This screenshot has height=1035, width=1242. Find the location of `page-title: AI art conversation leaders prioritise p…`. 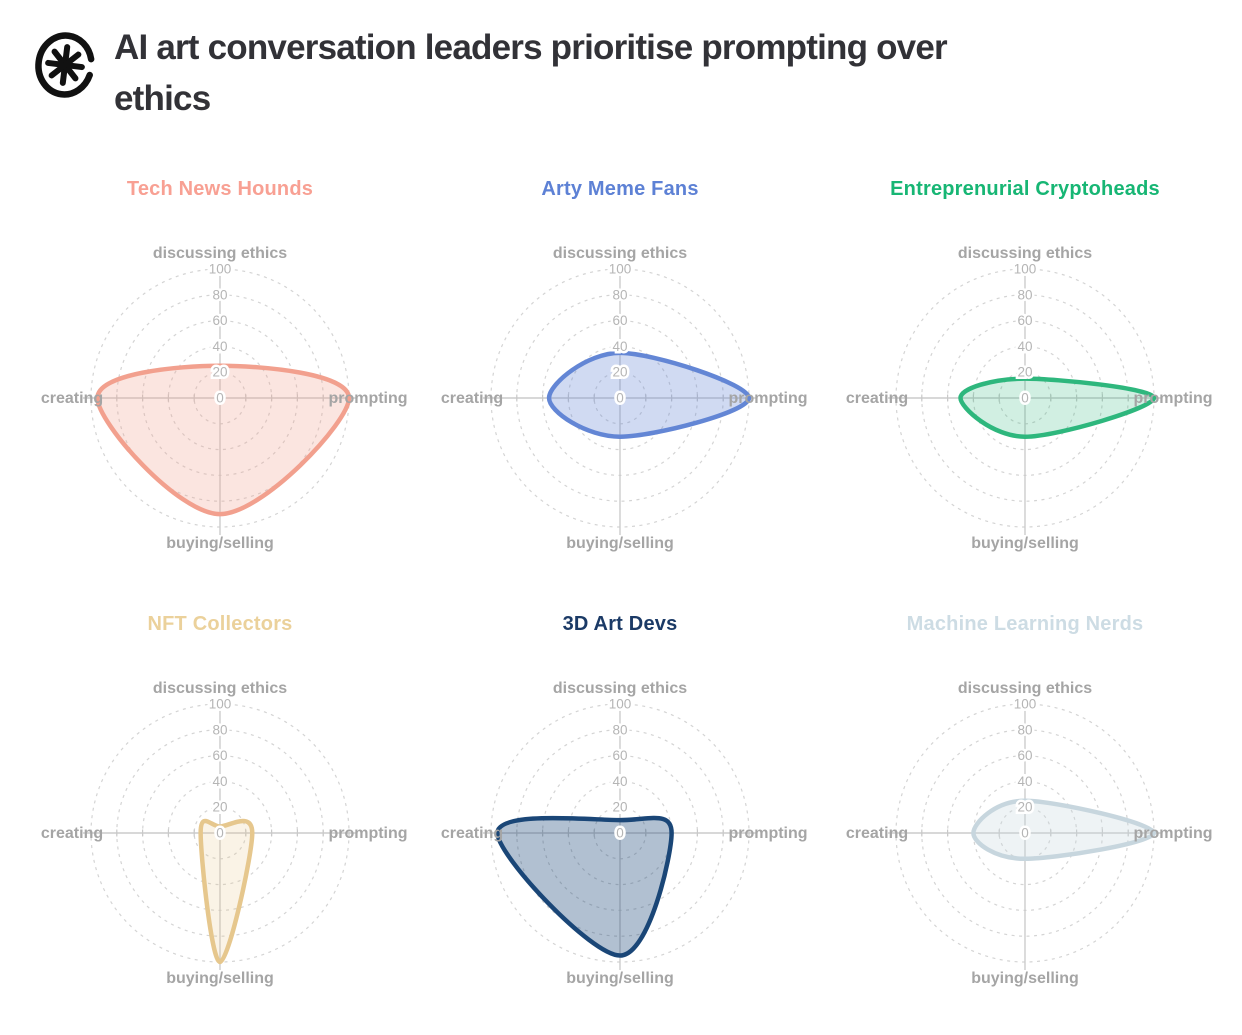

page-title: AI art conversation leaders prioritise p… is located at coordinates (531, 73).